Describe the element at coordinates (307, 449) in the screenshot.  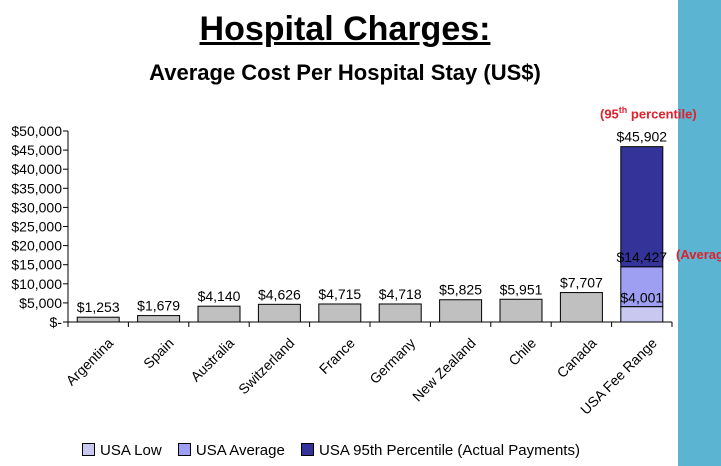
I see `legend-swatch-p95` at that location.